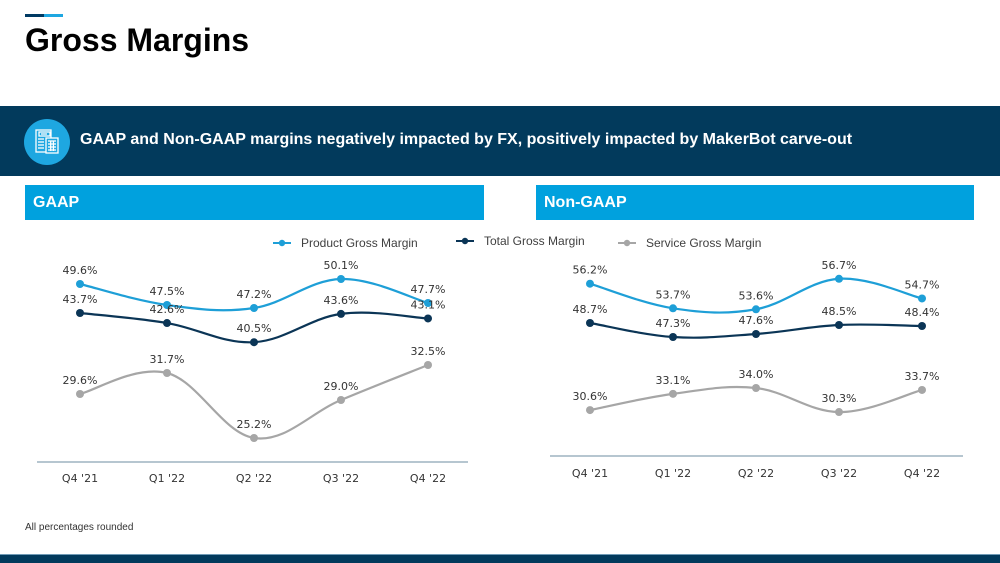 This screenshot has width=1000, height=563. What do you see at coordinates (756, 473) in the screenshot?
I see `non-gaap-x-tick-label: Q2 '22` at bounding box center [756, 473].